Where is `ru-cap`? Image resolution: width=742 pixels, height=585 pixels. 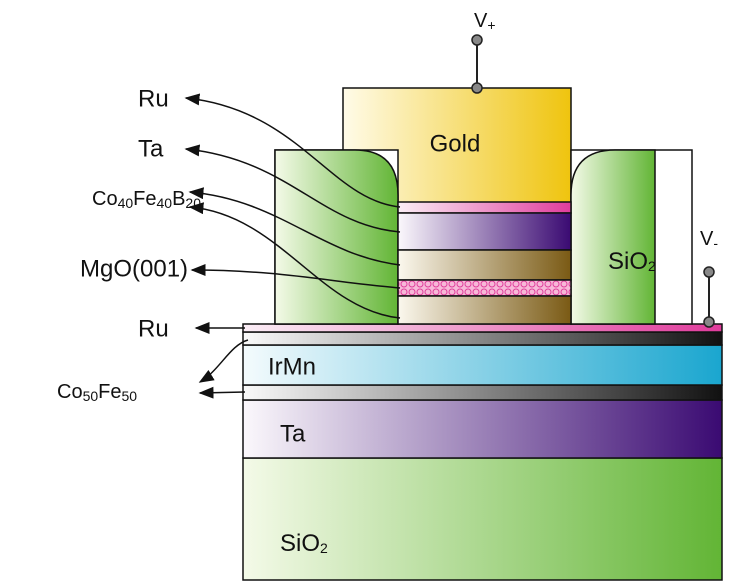
ru-cap is located at coordinates (484, 207).